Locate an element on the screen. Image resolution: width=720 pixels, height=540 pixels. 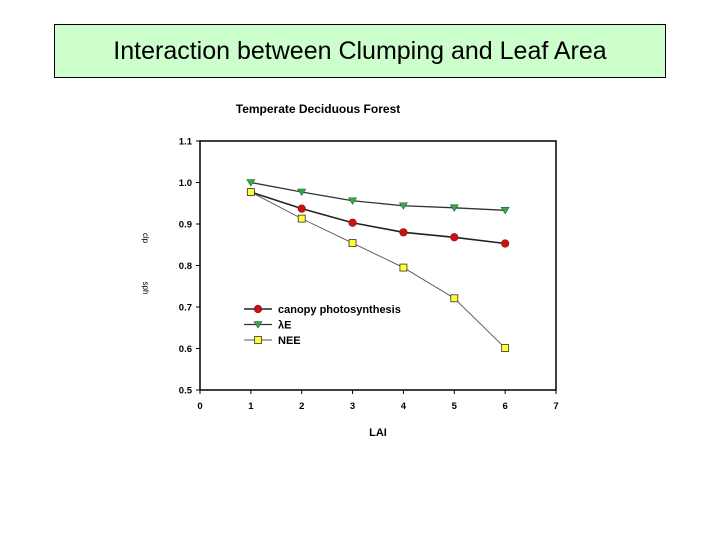
legend-label: canopy photosynthesis is located at coordinates (339, 310).